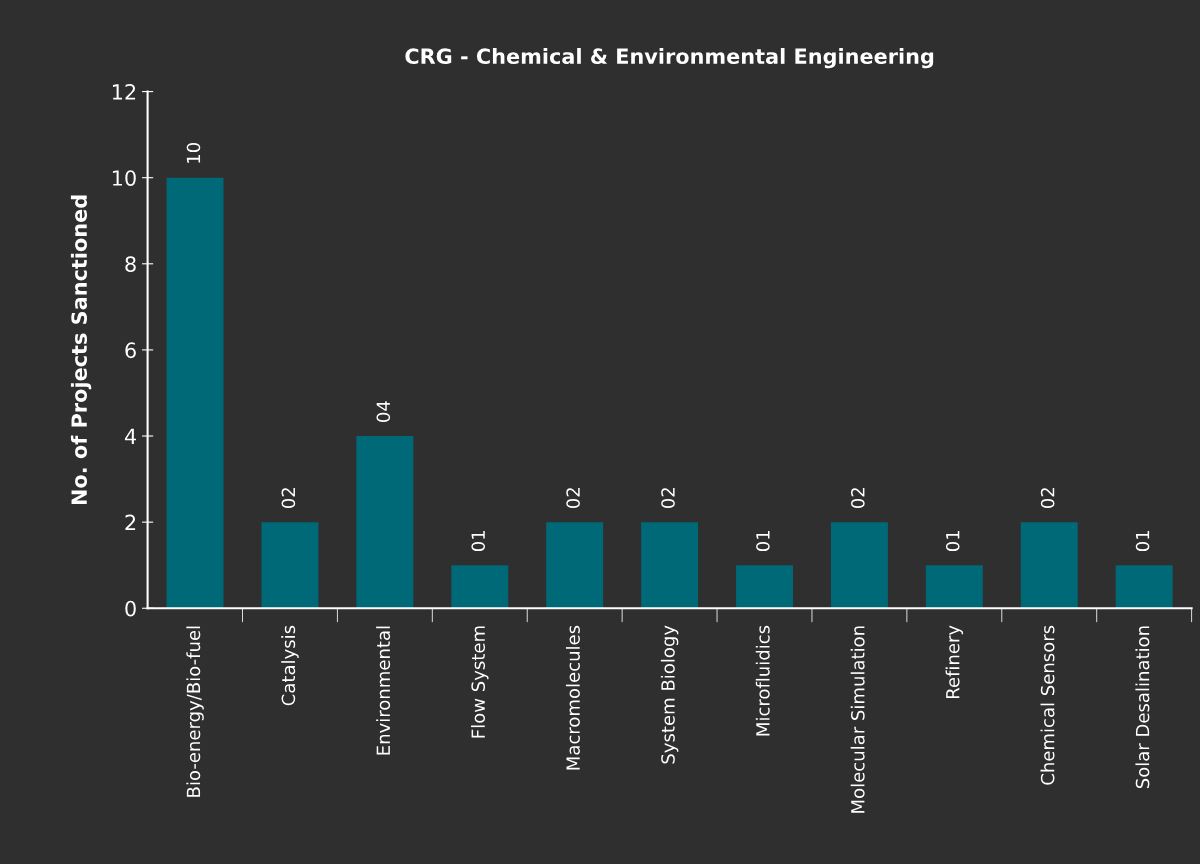 This screenshot has width=1200, height=864. What do you see at coordinates (130, 608) in the screenshot?
I see `y-tick-label: 0` at bounding box center [130, 608].